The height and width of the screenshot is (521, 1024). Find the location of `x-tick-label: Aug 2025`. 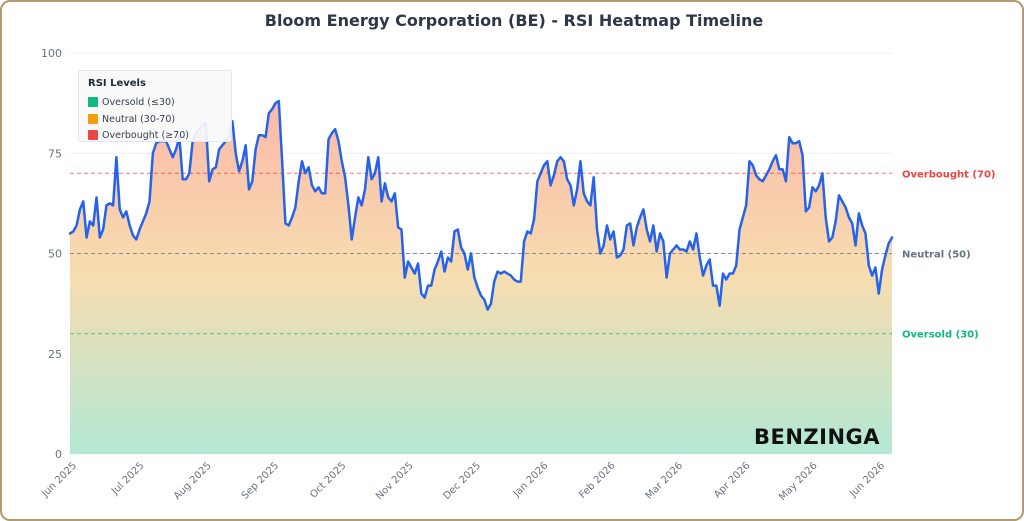

x-tick-label: Aug 2025 is located at coordinates (193, 481).